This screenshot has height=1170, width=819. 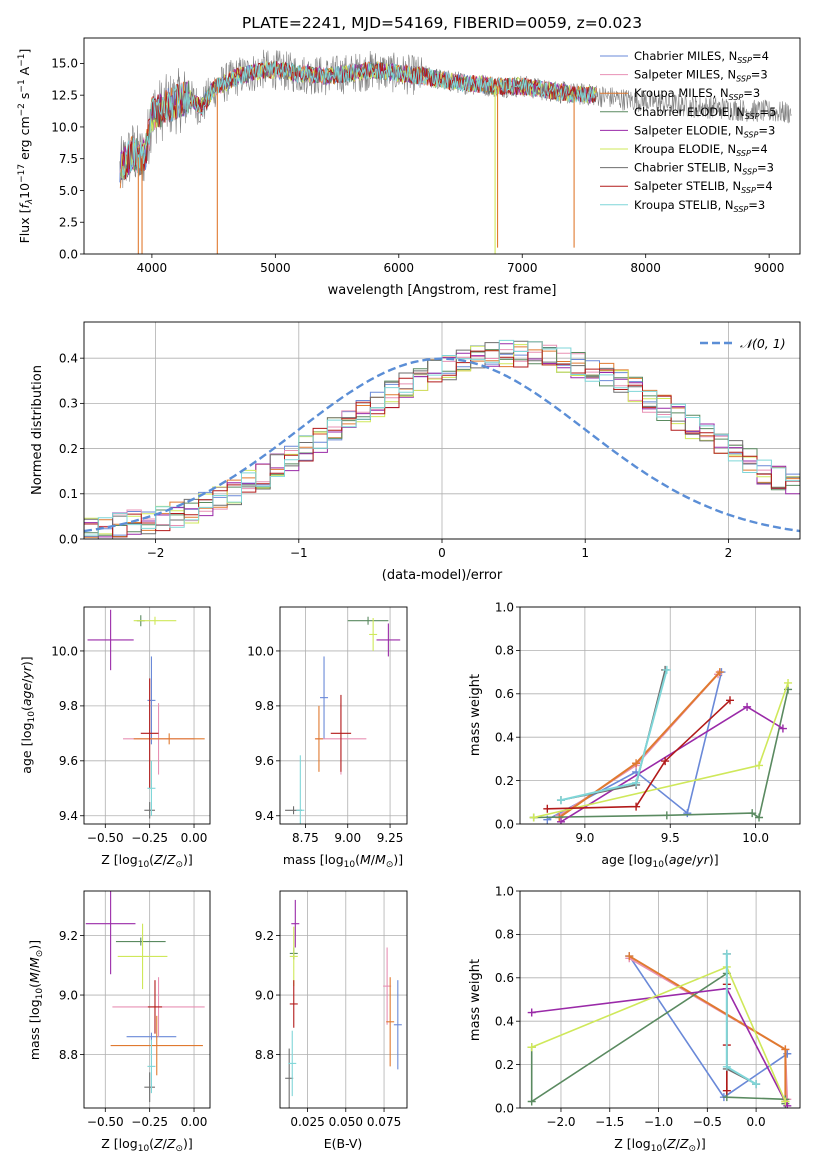 I want to click on x-tick-label: 0, so click(x=442, y=553).